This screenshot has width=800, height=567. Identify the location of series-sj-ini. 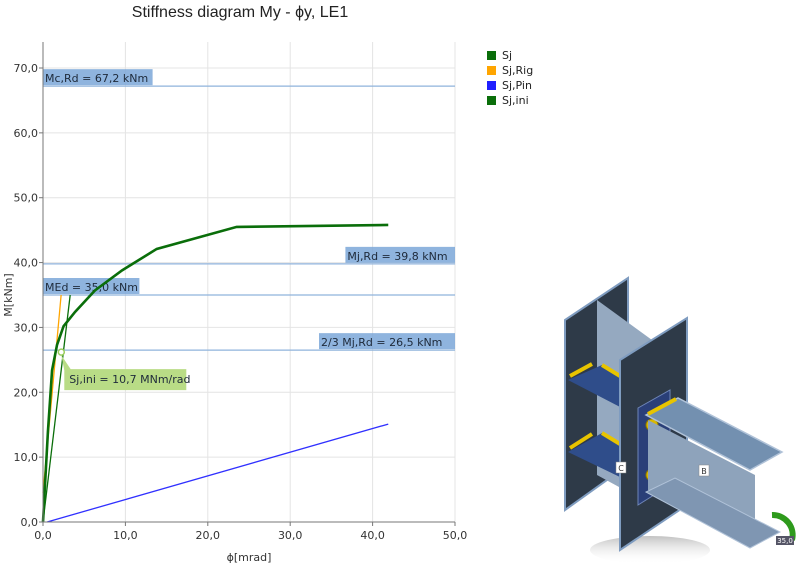
(56, 408).